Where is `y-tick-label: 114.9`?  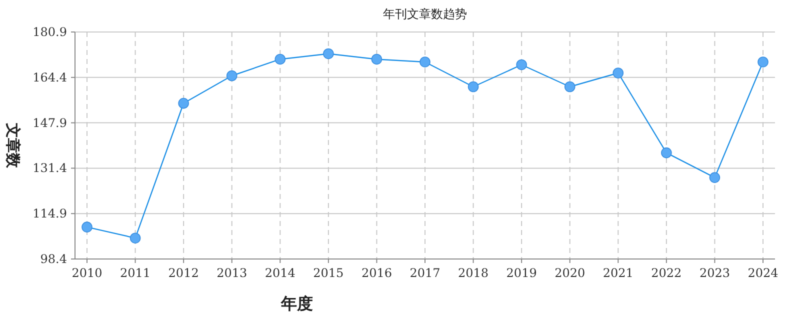
y-tick-label: 114.9 is located at coordinates (49, 213).